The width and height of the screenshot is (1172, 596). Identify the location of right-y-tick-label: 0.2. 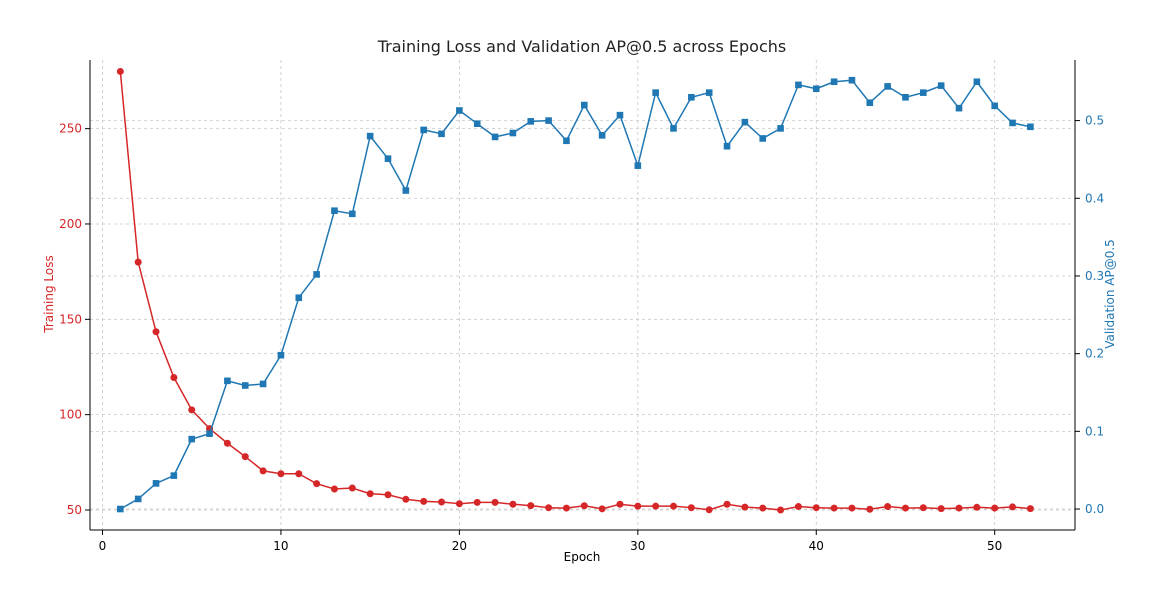
(1094, 354).